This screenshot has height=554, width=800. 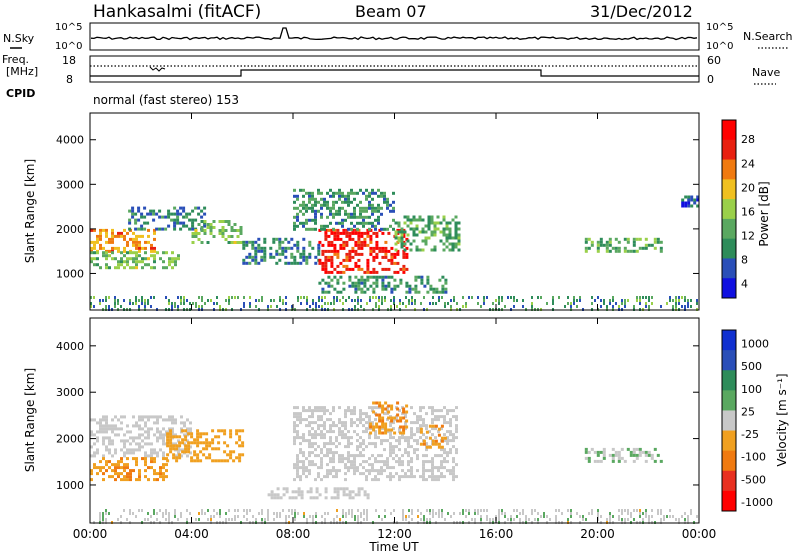 What do you see at coordinates (15, 59) in the screenshot?
I see `freq-label-1: Freq.` at bounding box center [15, 59].